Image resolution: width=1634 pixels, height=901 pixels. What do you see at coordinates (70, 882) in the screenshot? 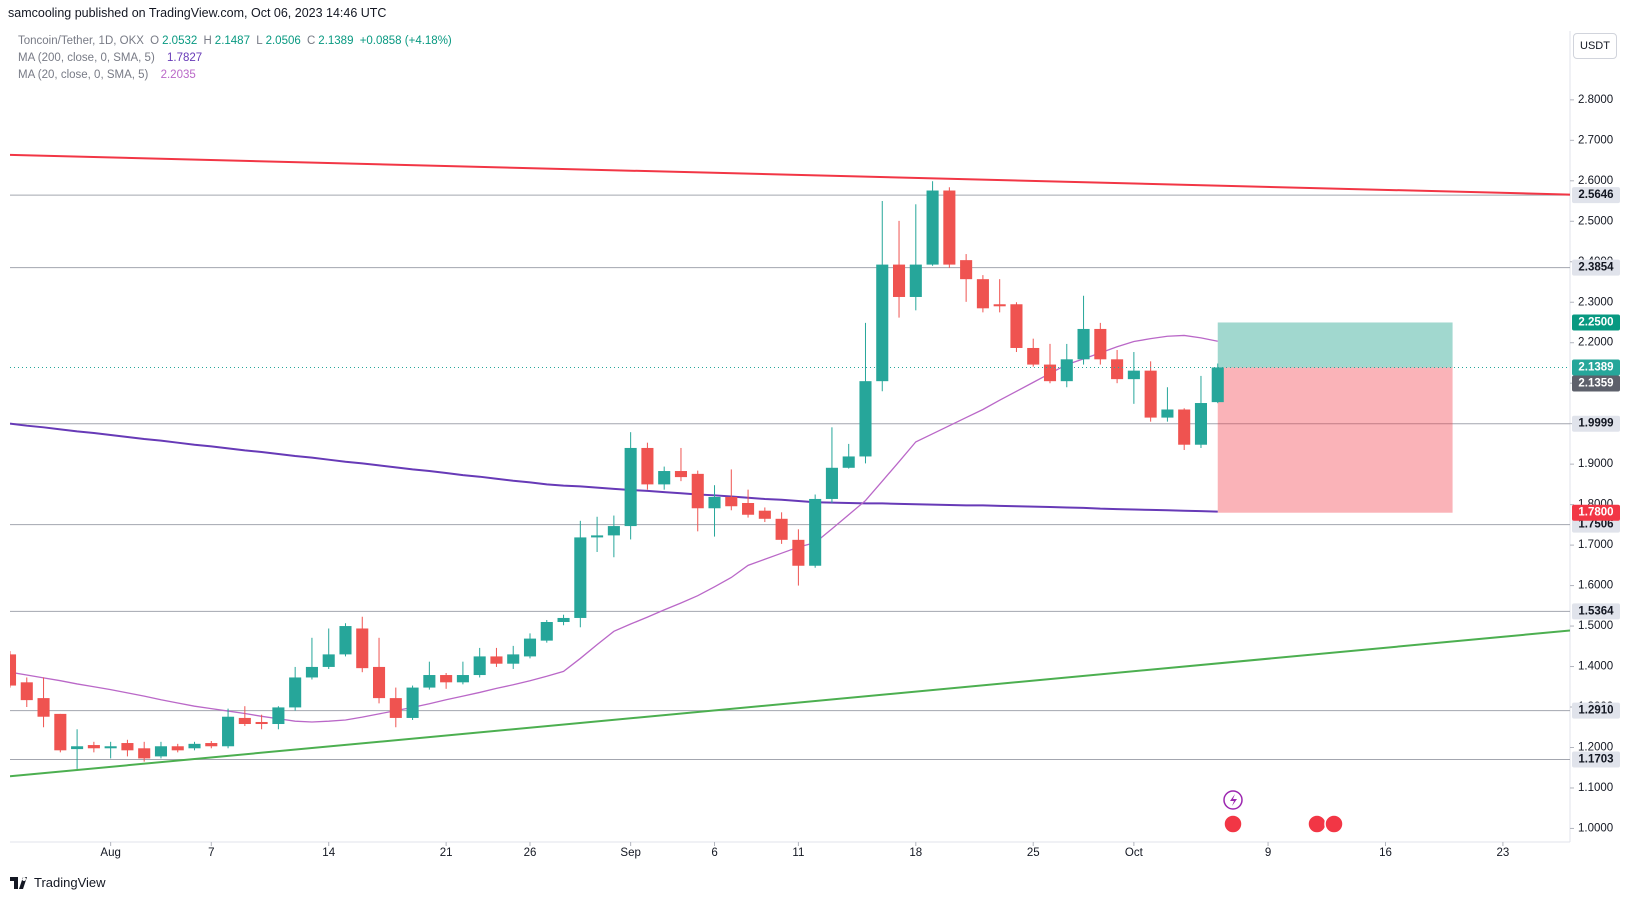
I see `brand: TradingView` at bounding box center [70, 882].